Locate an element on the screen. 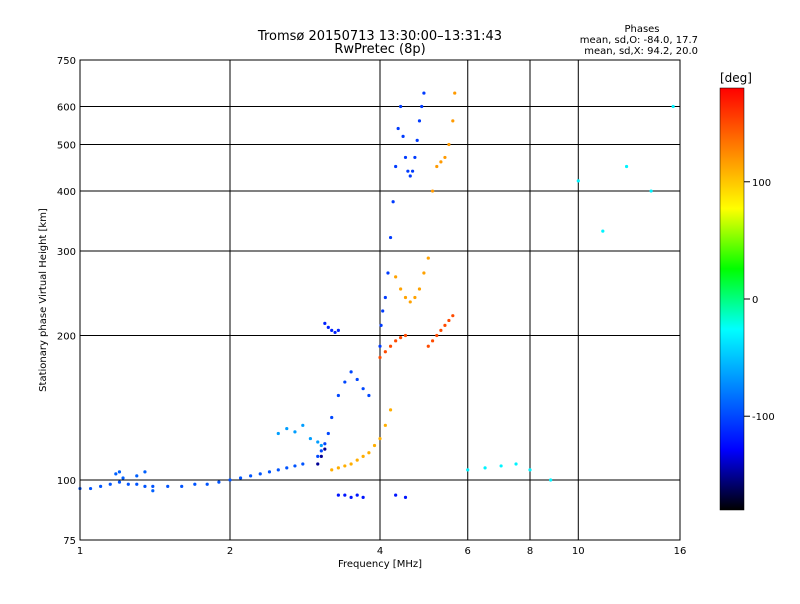  x-tick-label-4: 8 is located at coordinates (530, 551).